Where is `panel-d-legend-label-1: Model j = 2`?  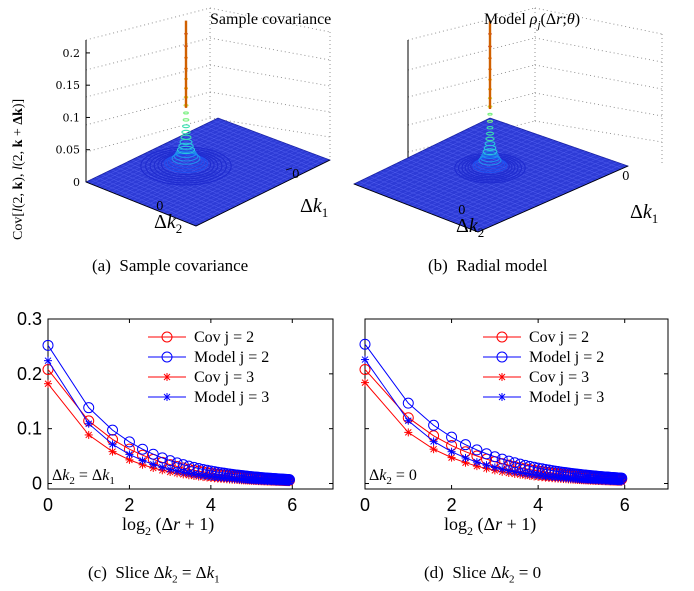 panel-d-legend-label-1: Model j = 2 is located at coordinates (566, 357).